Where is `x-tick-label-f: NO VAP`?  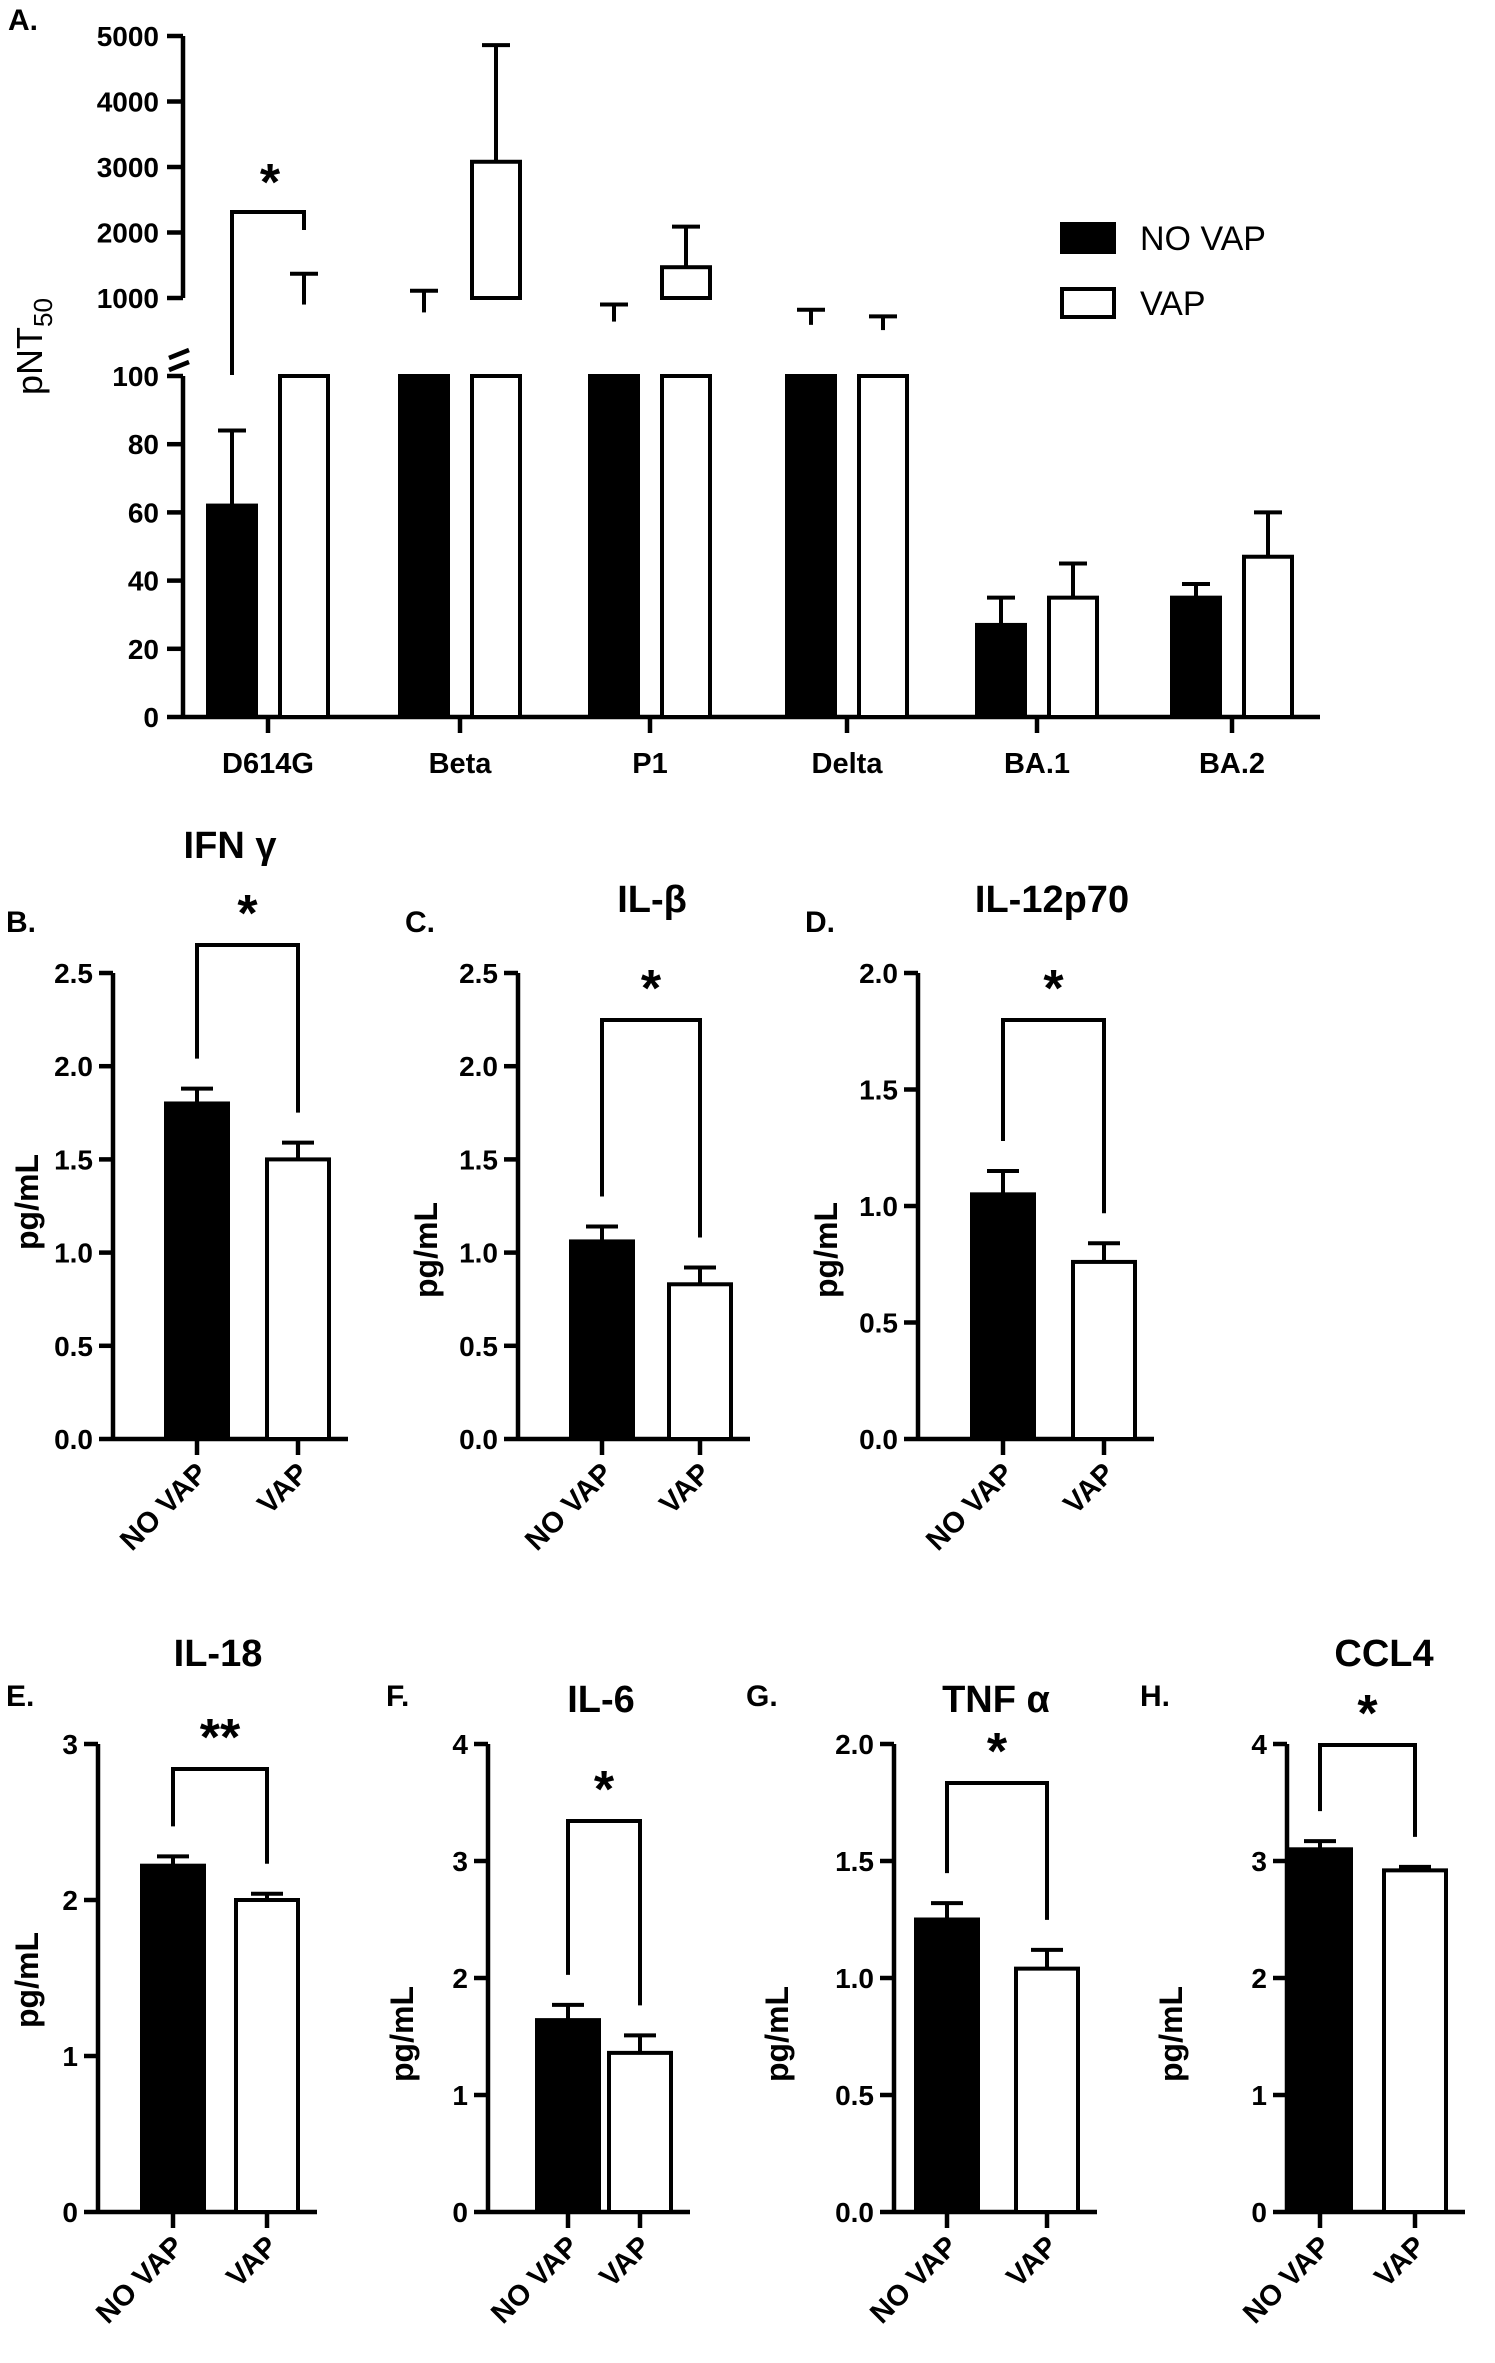
x-tick-label-f: NO VAP is located at coordinates (535, 2280).